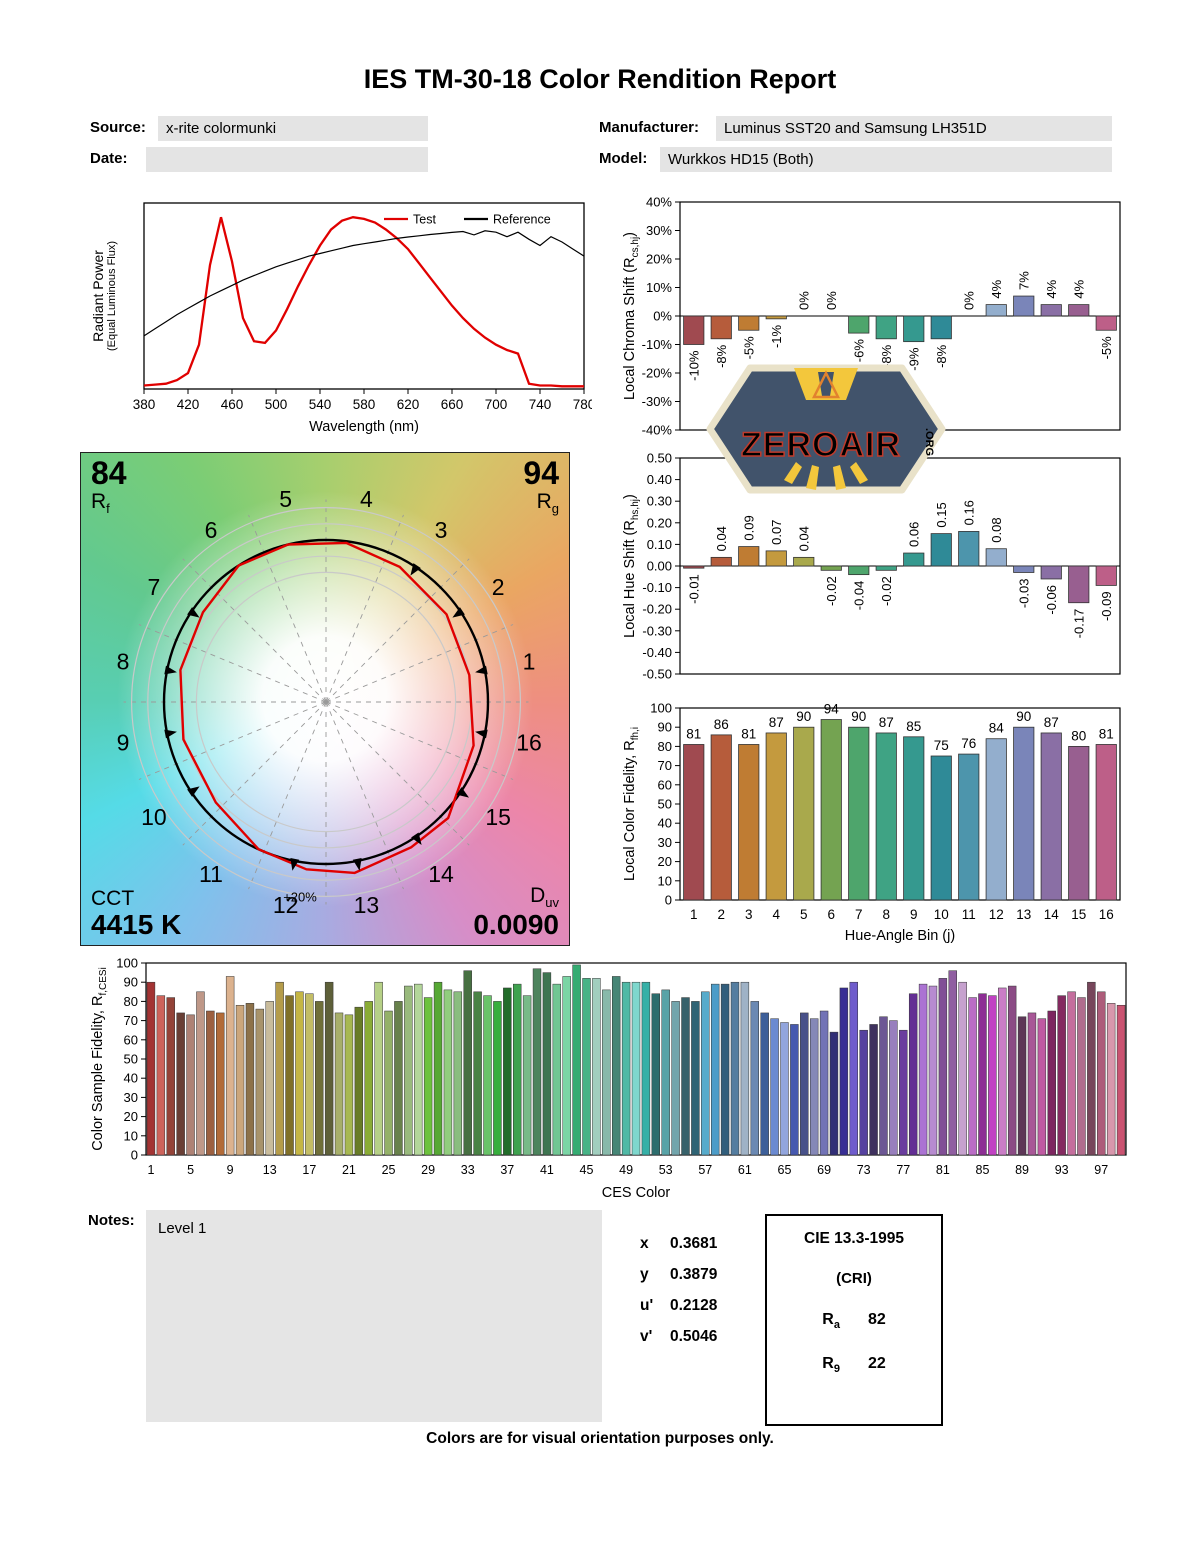 This screenshot has width=1200, height=1550. What do you see at coordinates (886, 159) in the screenshot?
I see `model-field: Wurkkos HD15 (Both)` at bounding box center [886, 159].